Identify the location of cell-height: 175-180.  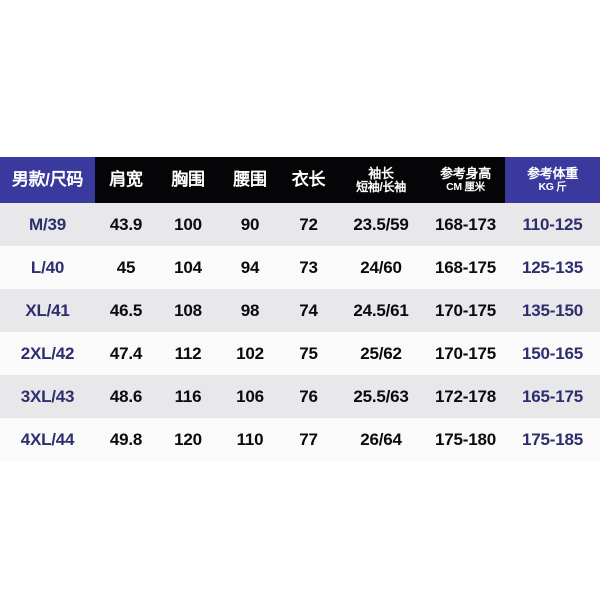
(465, 439).